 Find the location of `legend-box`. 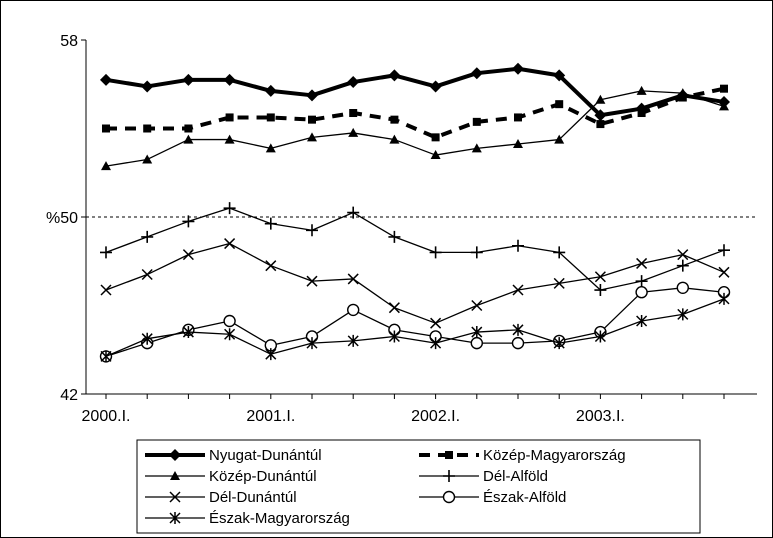

legend-box is located at coordinates (418, 486).